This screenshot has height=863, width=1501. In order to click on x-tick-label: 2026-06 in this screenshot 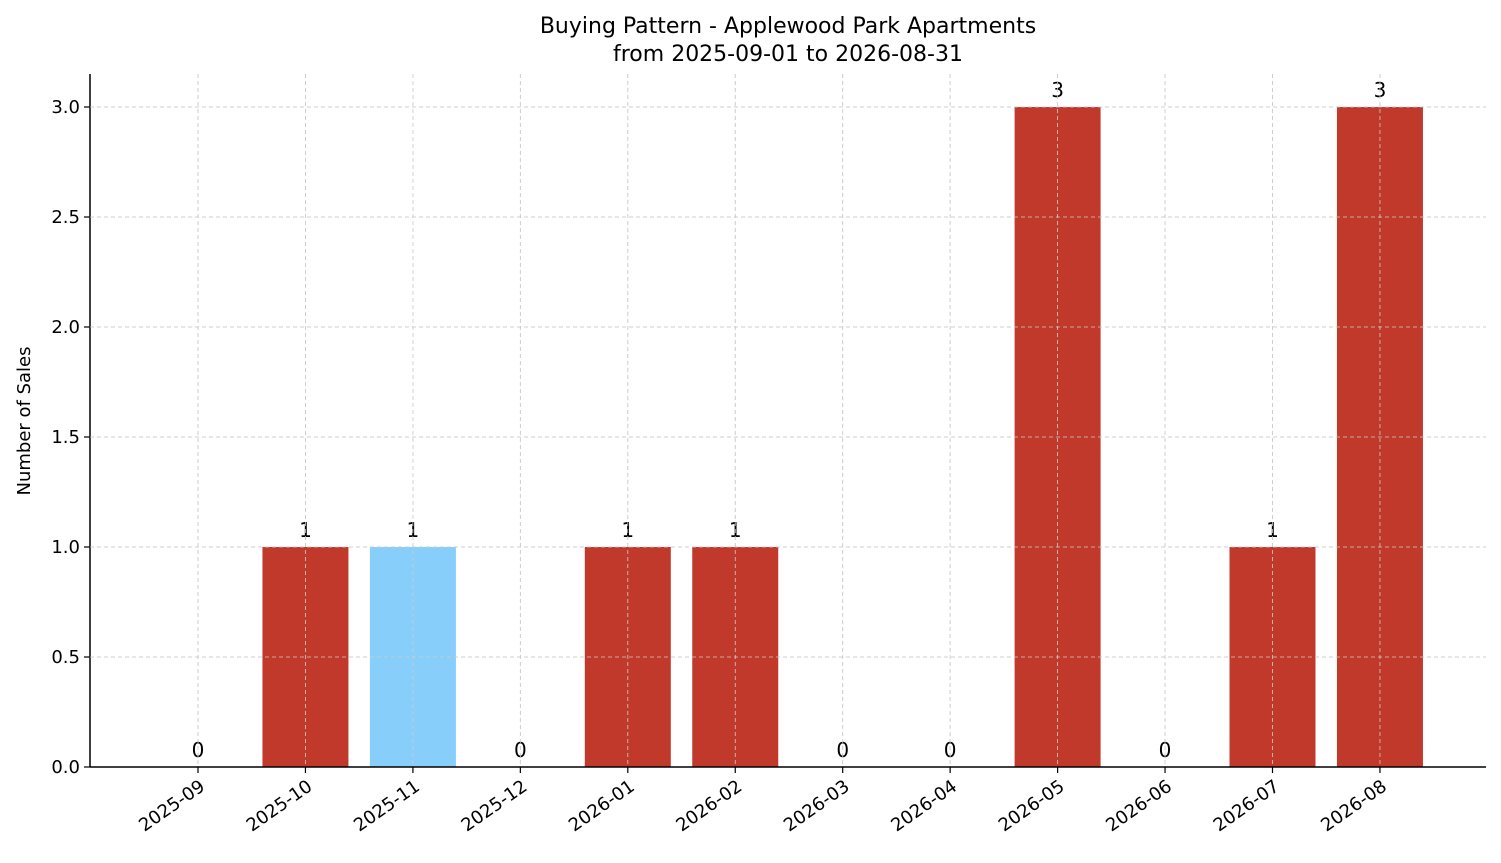, I will do `click(1139, 806)`.